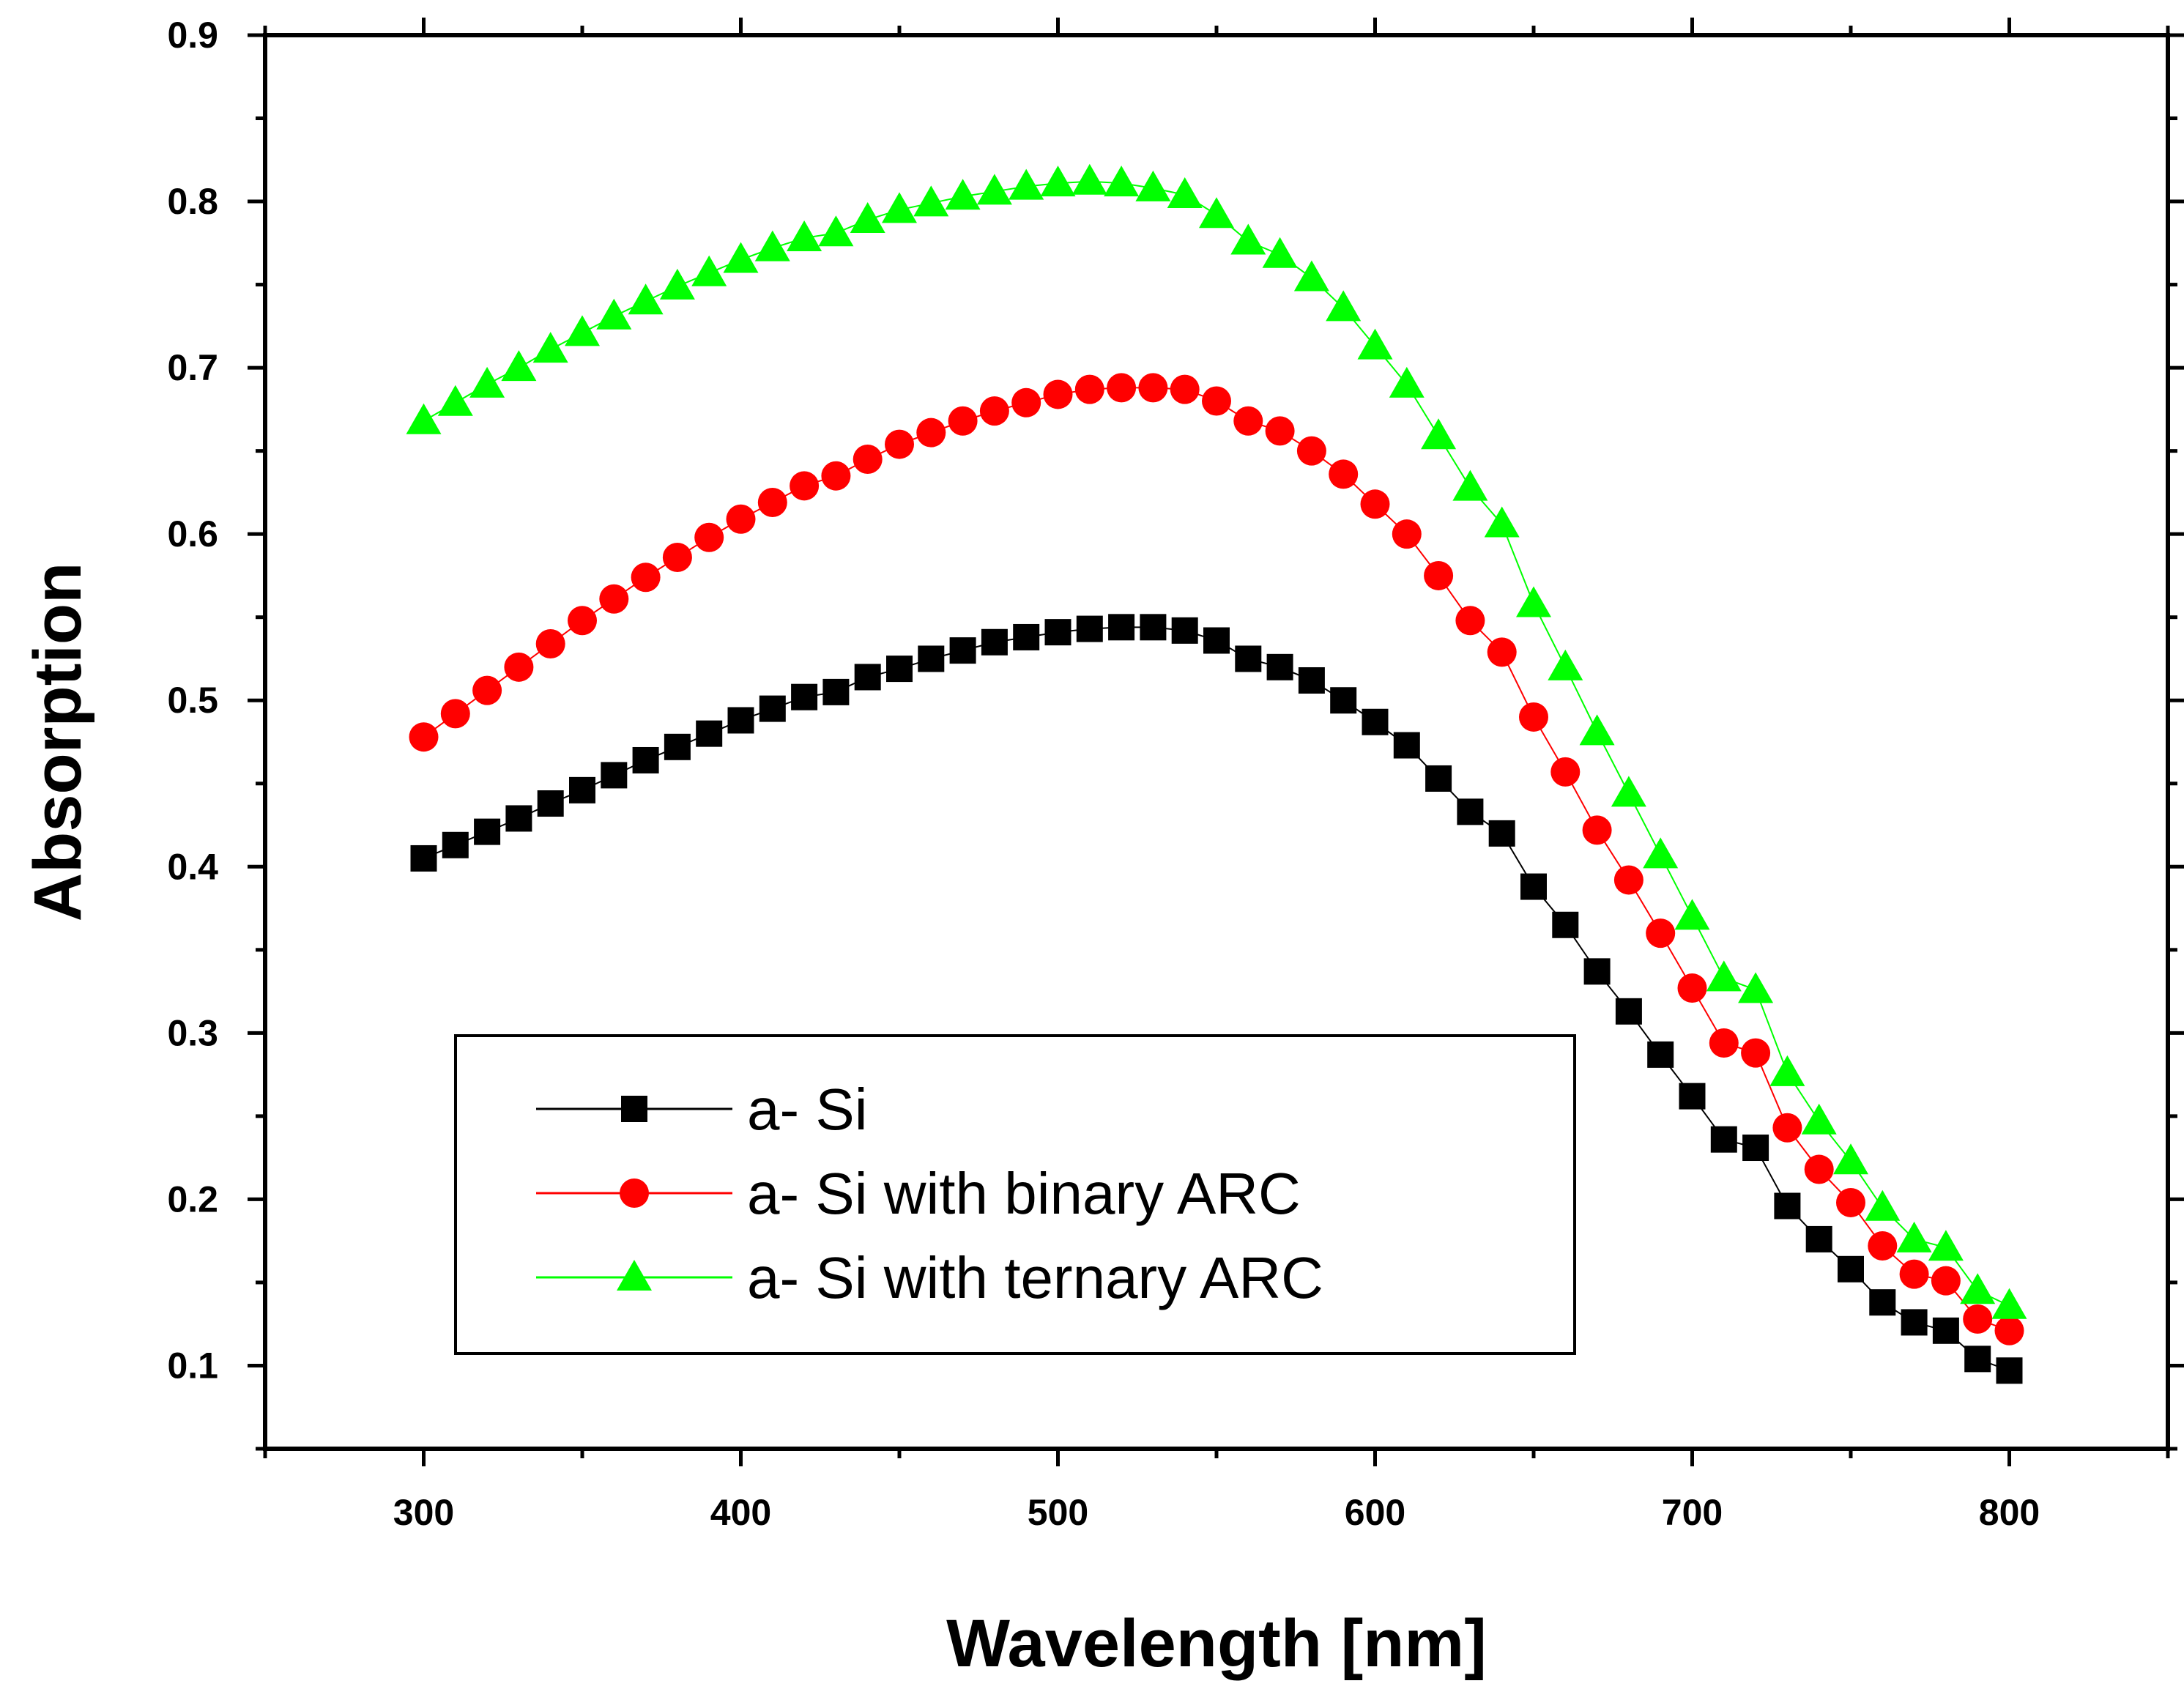  What do you see at coordinates (424, 1512) in the screenshot?
I see `x-tick-label: 300` at bounding box center [424, 1512].